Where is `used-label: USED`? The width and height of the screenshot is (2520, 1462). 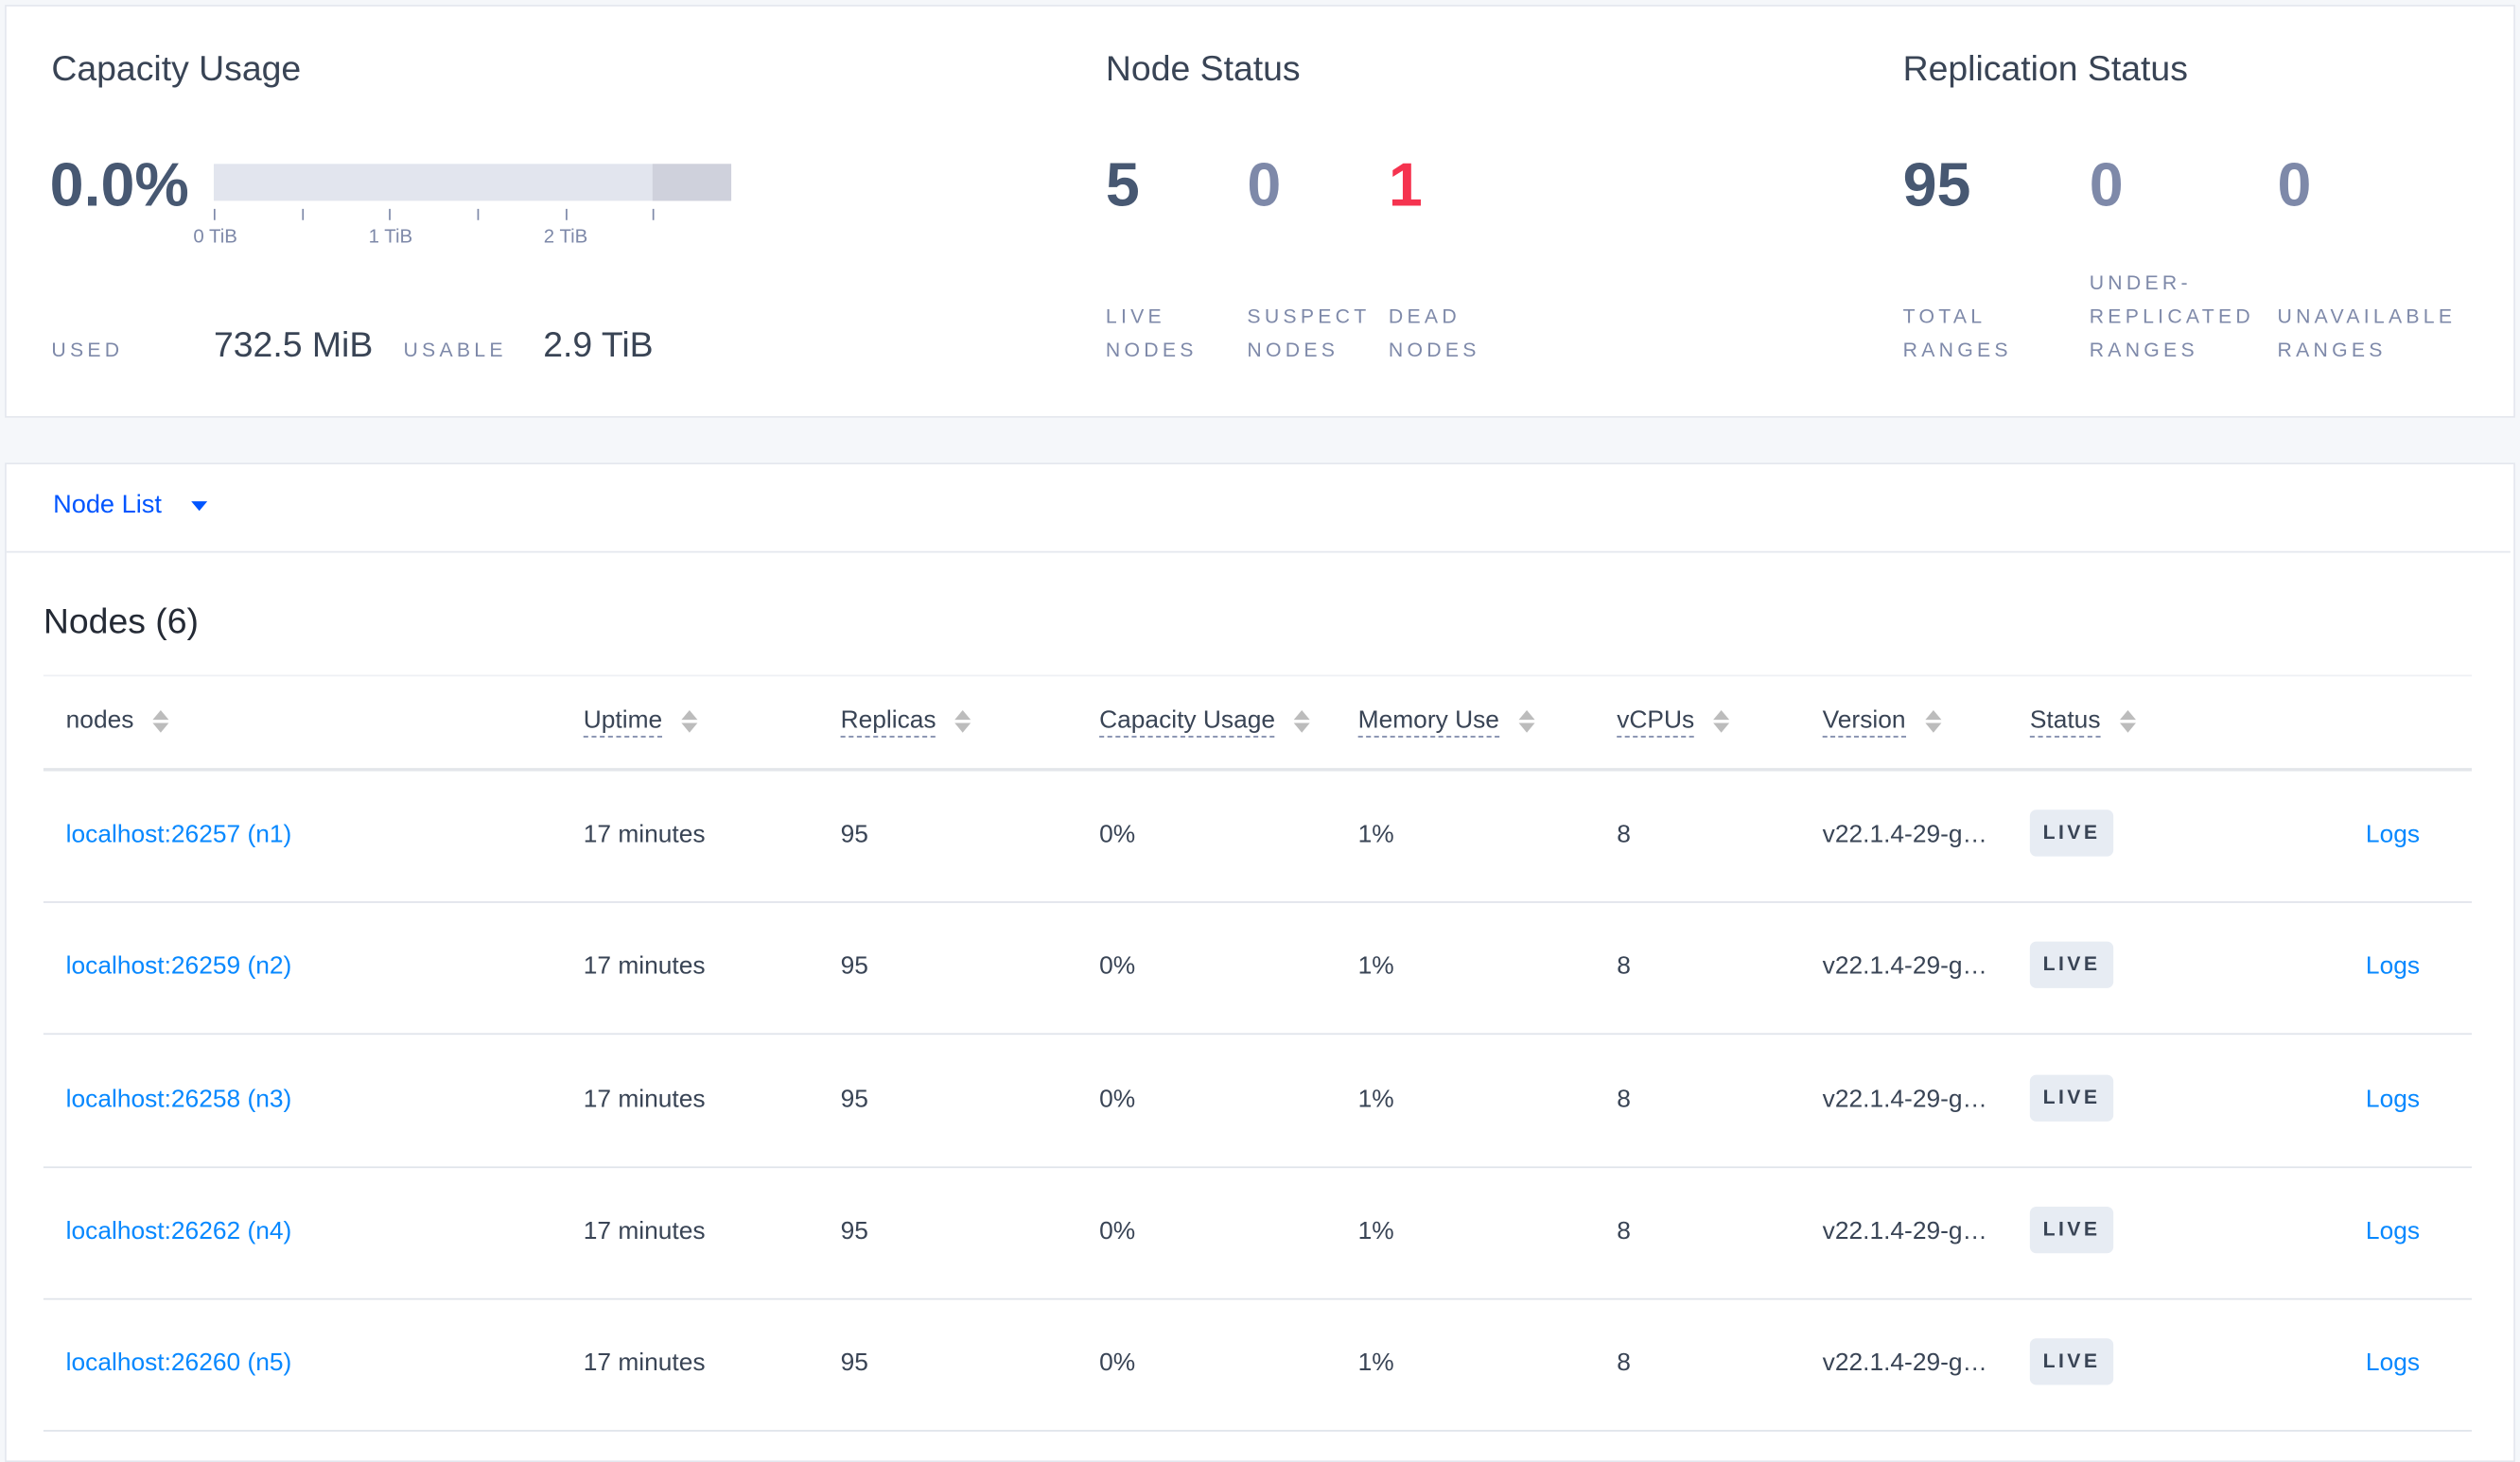 used-label: USED is located at coordinates (87, 350).